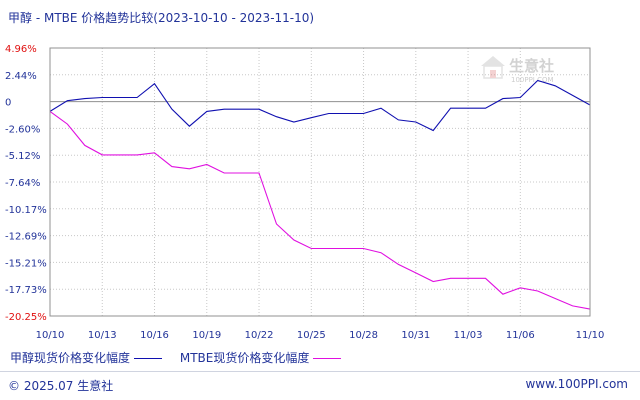  I want to click on y-tick-label: -15.21%, so click(26, 263).